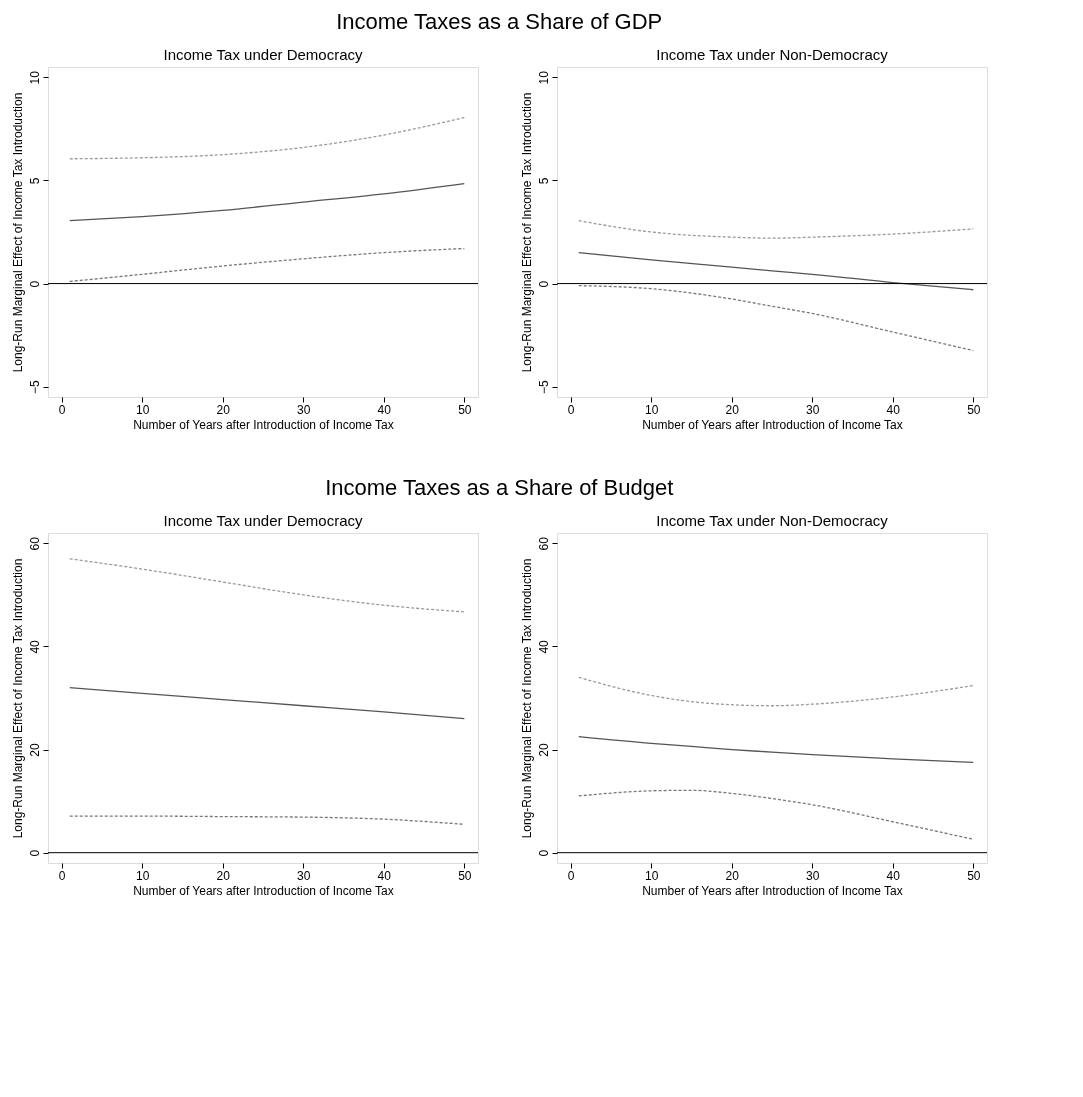  I want to click on text: Income Taxes as a Share of GDP, so click(499, 21).